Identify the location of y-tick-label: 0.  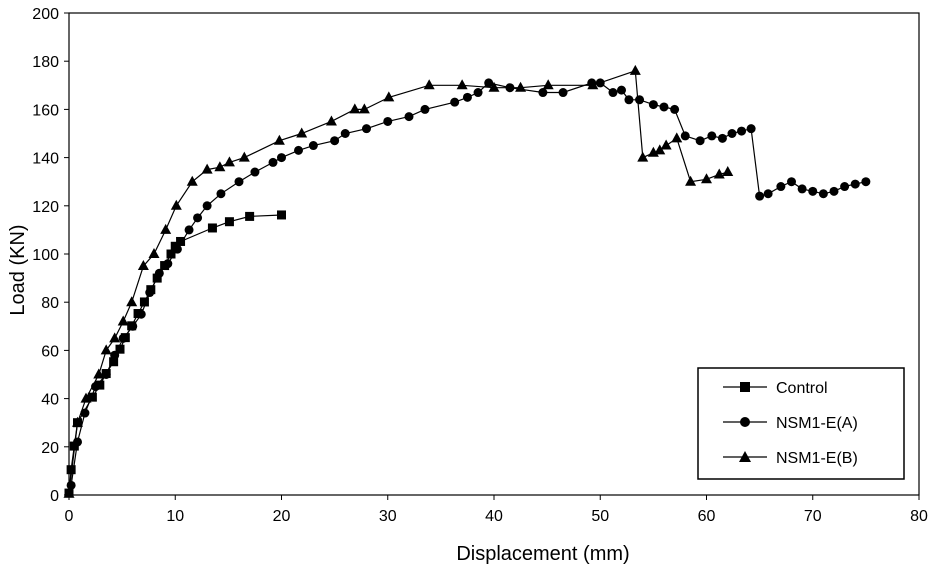
(54, 496).